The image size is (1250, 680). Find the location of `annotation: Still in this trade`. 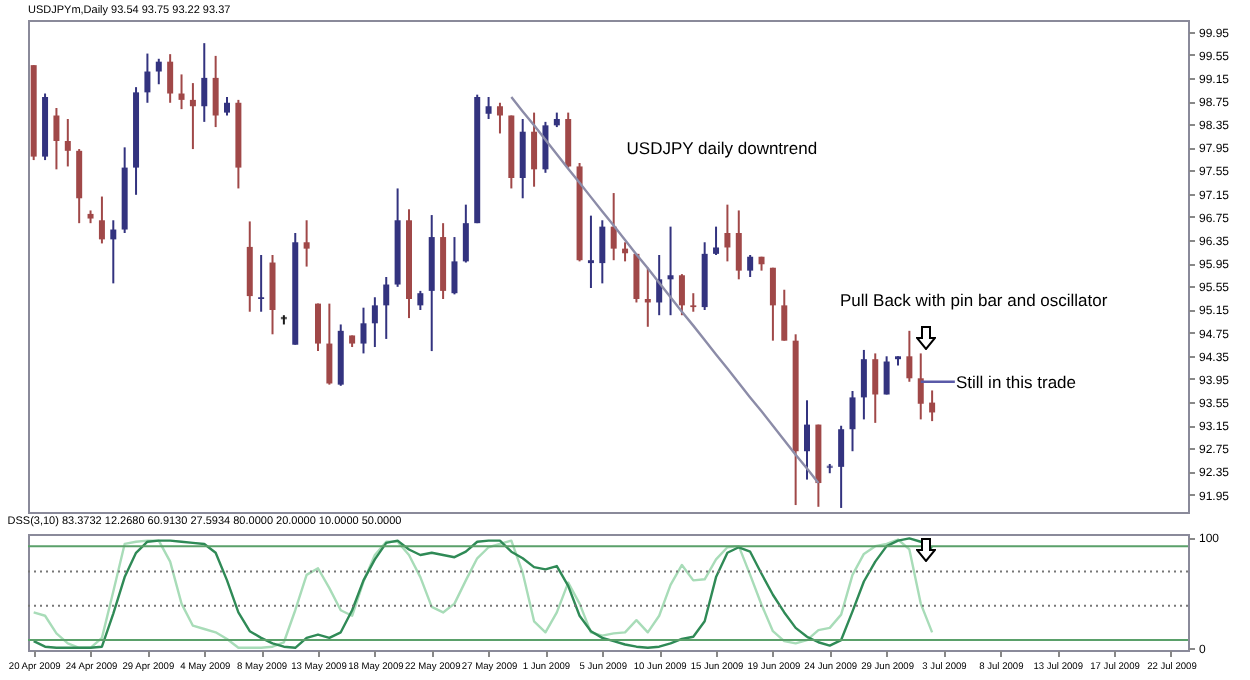

annotation: Still in this trade is located at coordinates (1016, 381).